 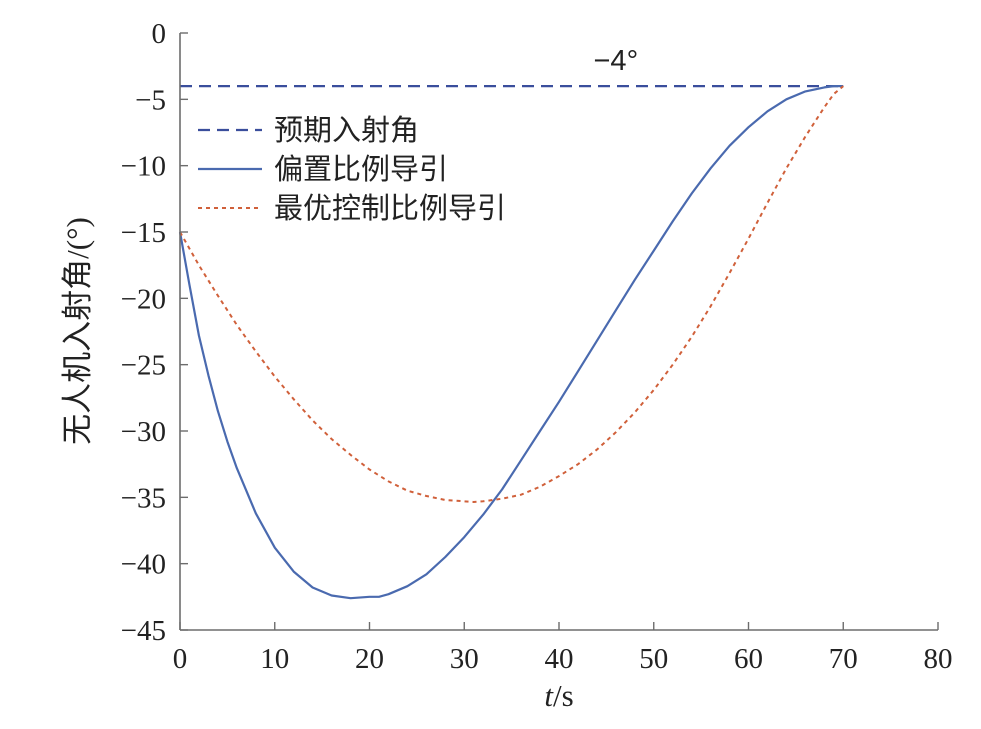 What do you see at coordinates (938, 659) in the screenshot?
I see `x-tick-label: 80` at bounding box center [938, 659].